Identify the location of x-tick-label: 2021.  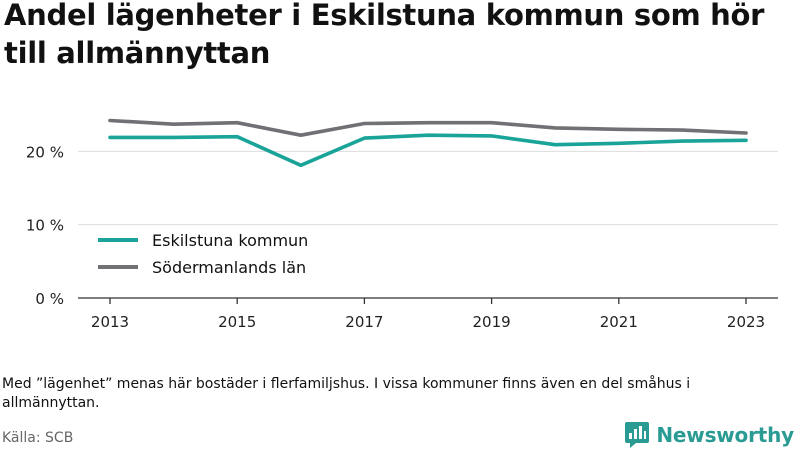
(619, 322).